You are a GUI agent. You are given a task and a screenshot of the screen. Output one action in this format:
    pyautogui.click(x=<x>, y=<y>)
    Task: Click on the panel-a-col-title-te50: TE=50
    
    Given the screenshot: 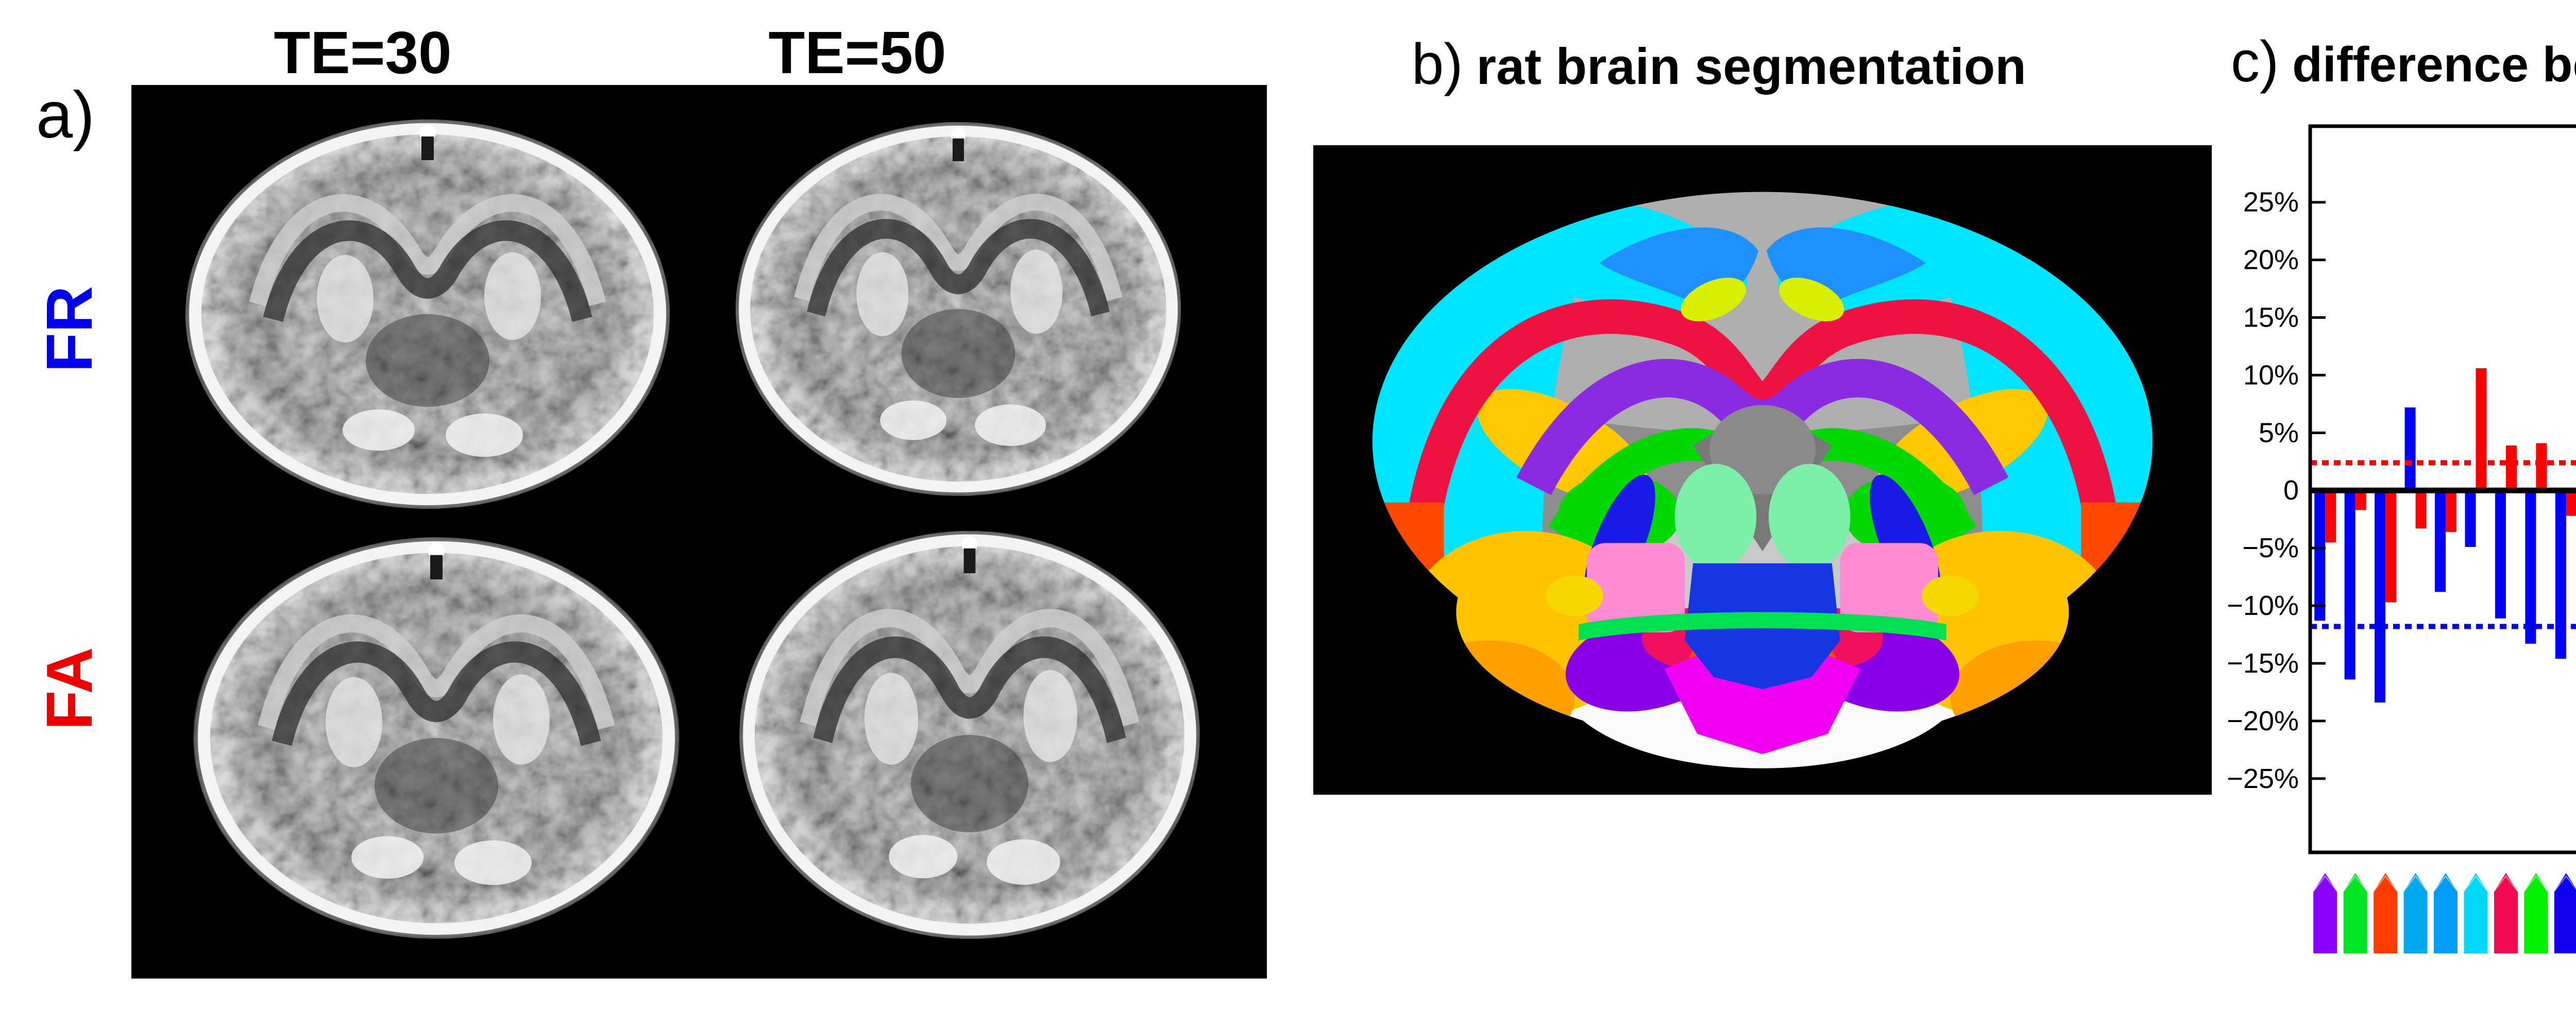 What is the action you would take?
    pyautogui.click(x=857, y=52)
    